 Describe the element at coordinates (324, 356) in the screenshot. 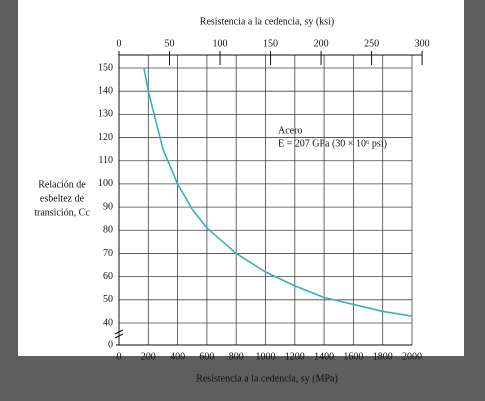

I see `x-tick-label: 1400` at that location.